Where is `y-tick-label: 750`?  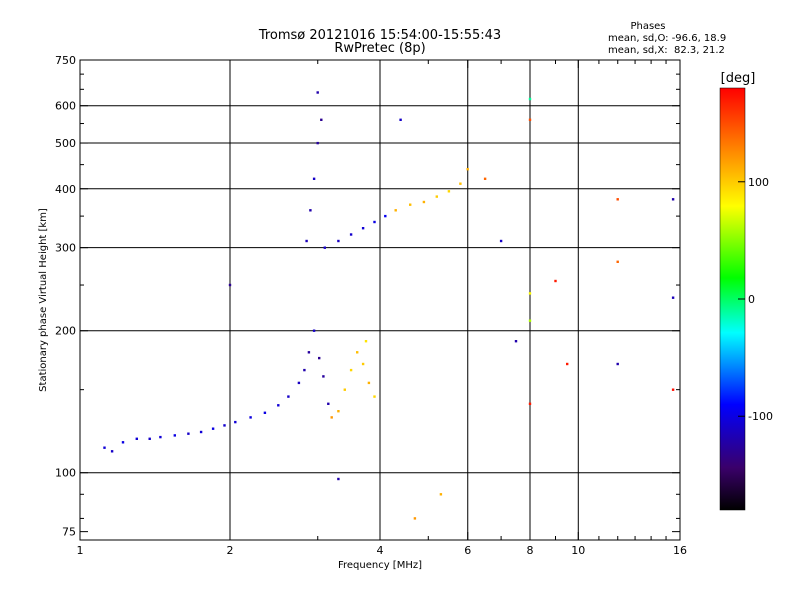 y-tick-label: 750 is located at coordinates (65, 60).